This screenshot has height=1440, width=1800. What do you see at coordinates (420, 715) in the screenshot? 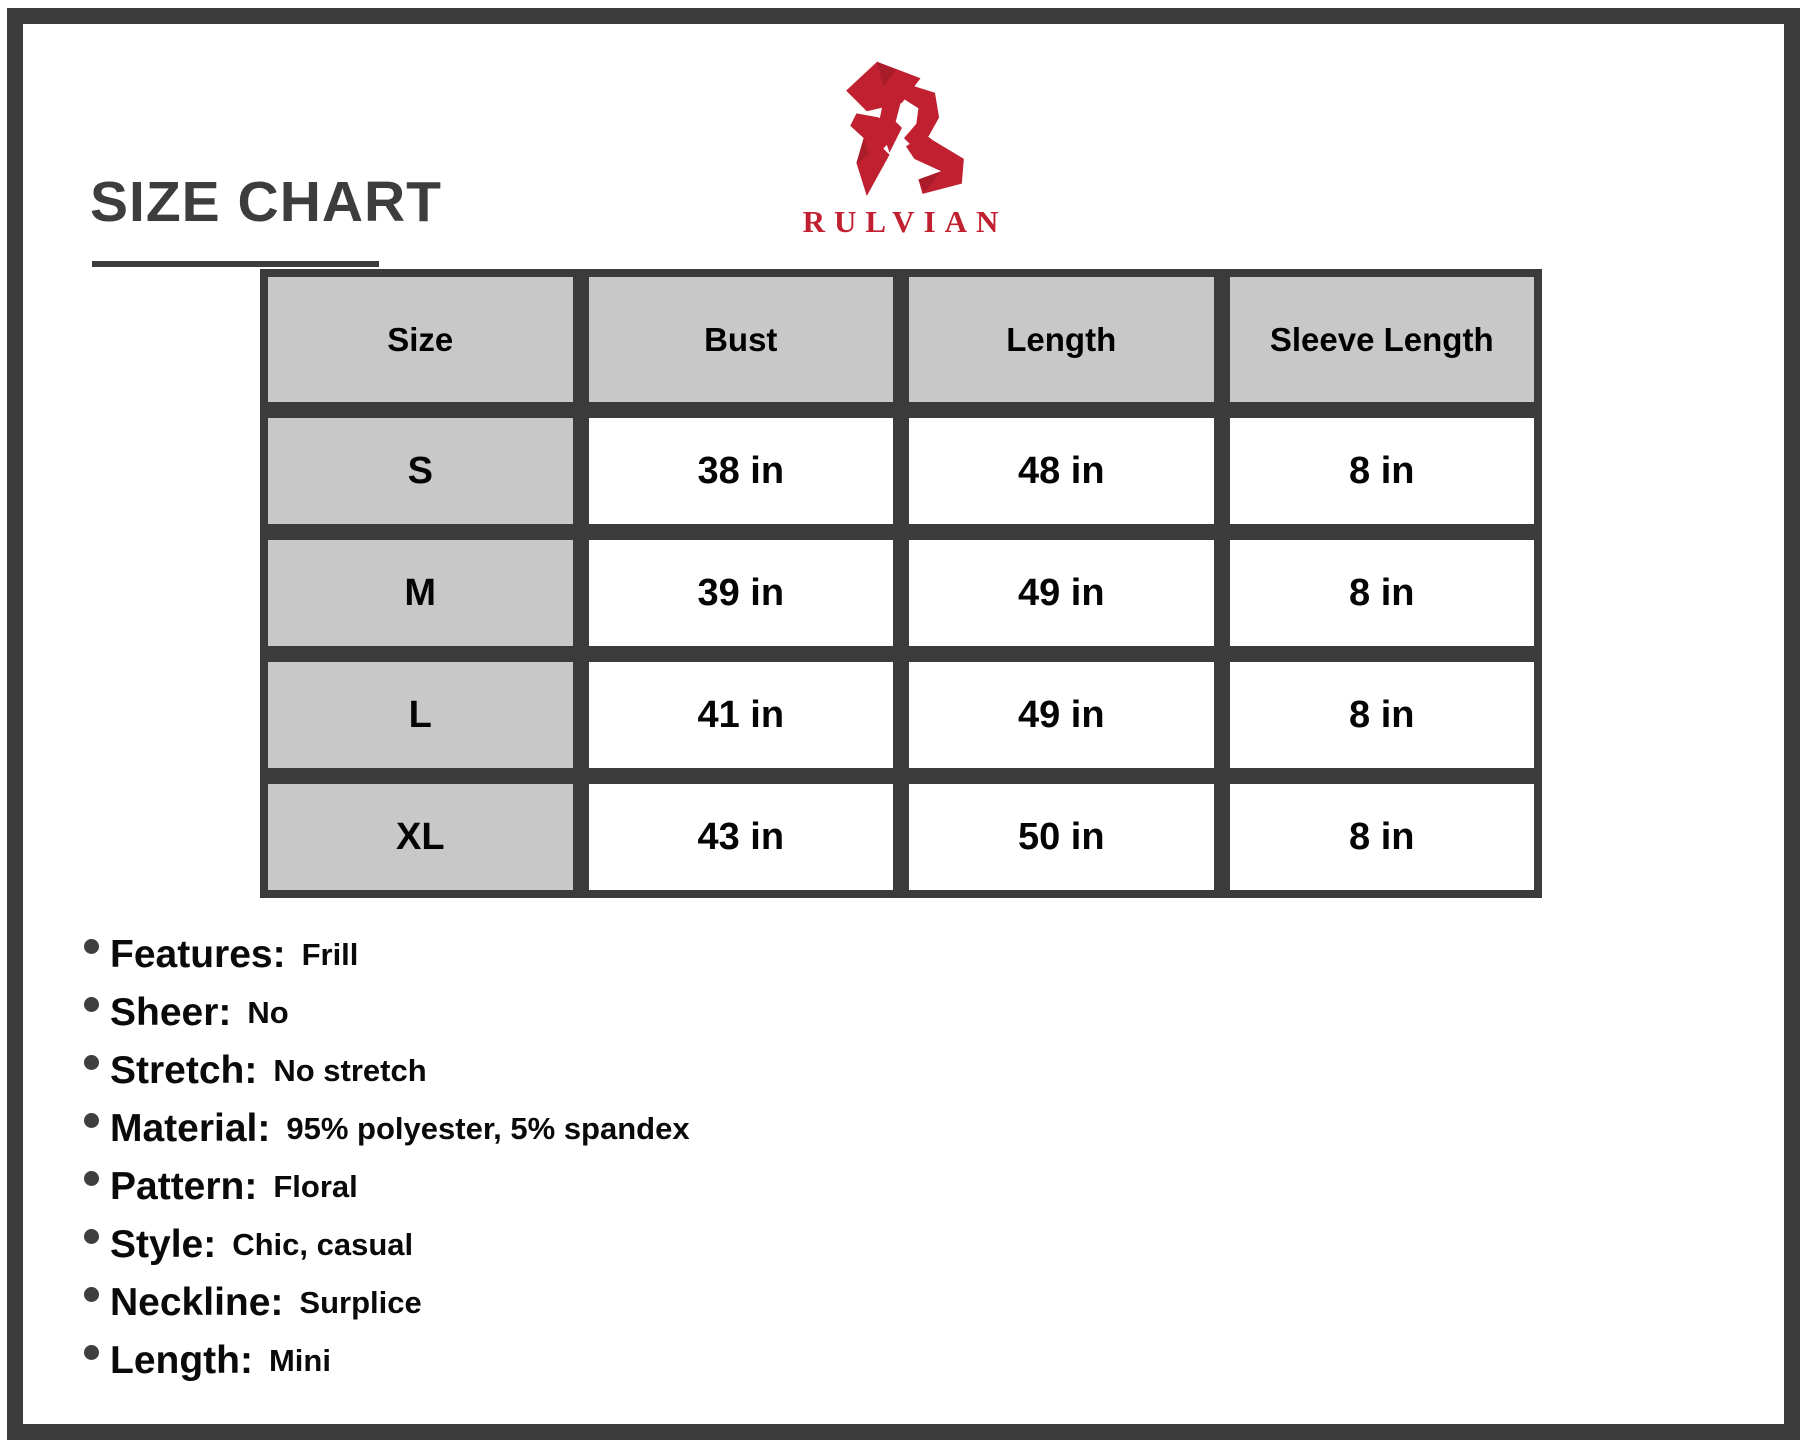
I see `size-cell: L` at bounding box center [420, 715].